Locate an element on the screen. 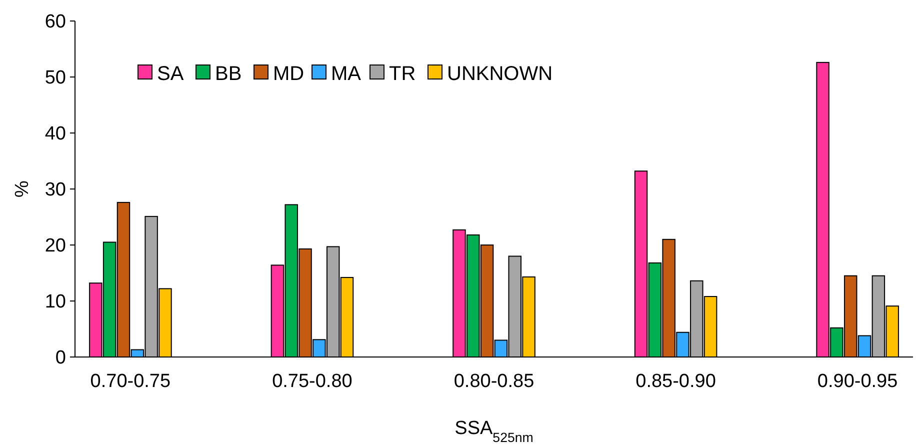 The height and width of the screenshot is (446, 917). x-tick-label: 0.90-0.95 is located at coordinates (857, 381).